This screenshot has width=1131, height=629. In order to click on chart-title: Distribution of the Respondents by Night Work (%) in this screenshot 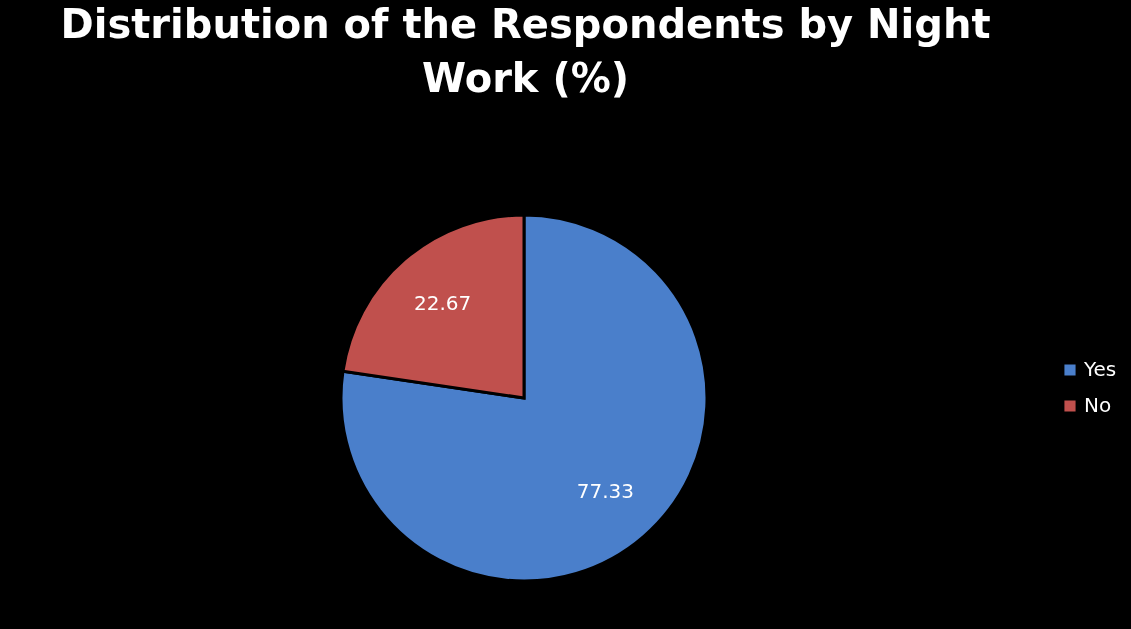, I will do `click(525, 51)`.